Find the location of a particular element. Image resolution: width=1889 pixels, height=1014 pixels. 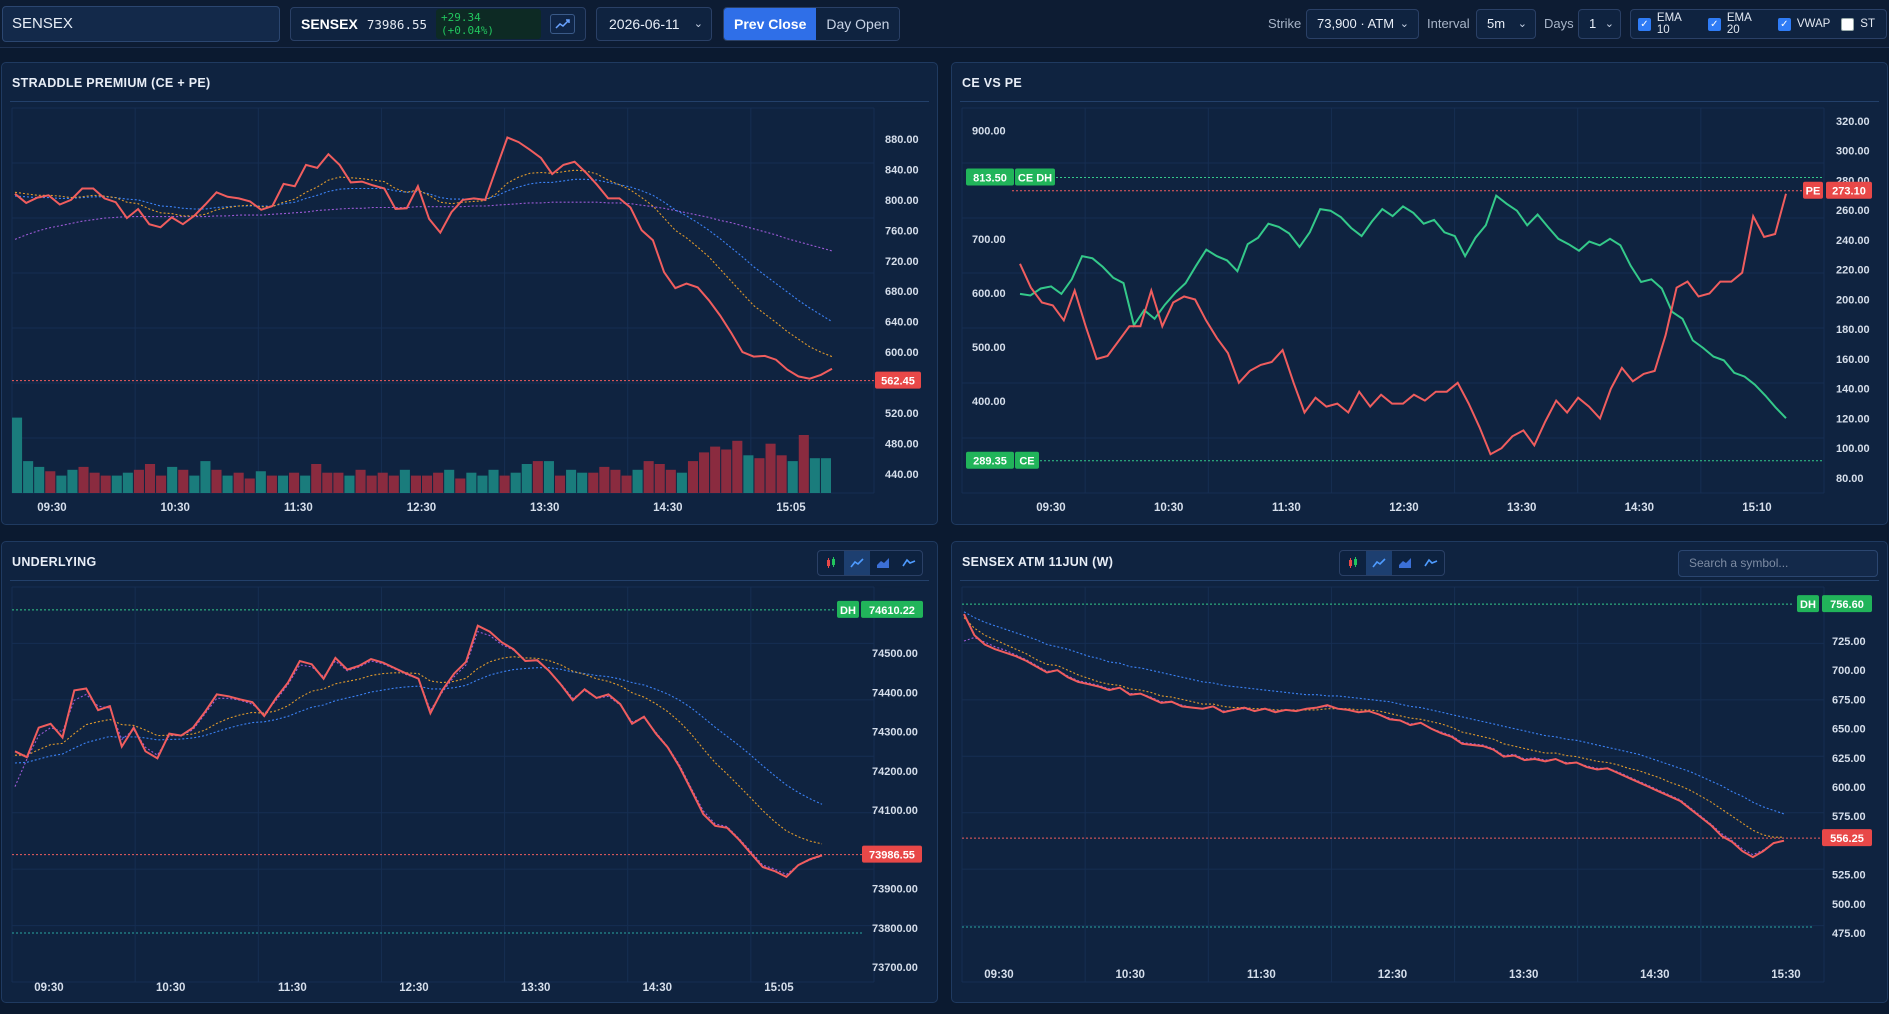

date-select: 2026-06-11 ⌄ is located at coordinates (654, 24).